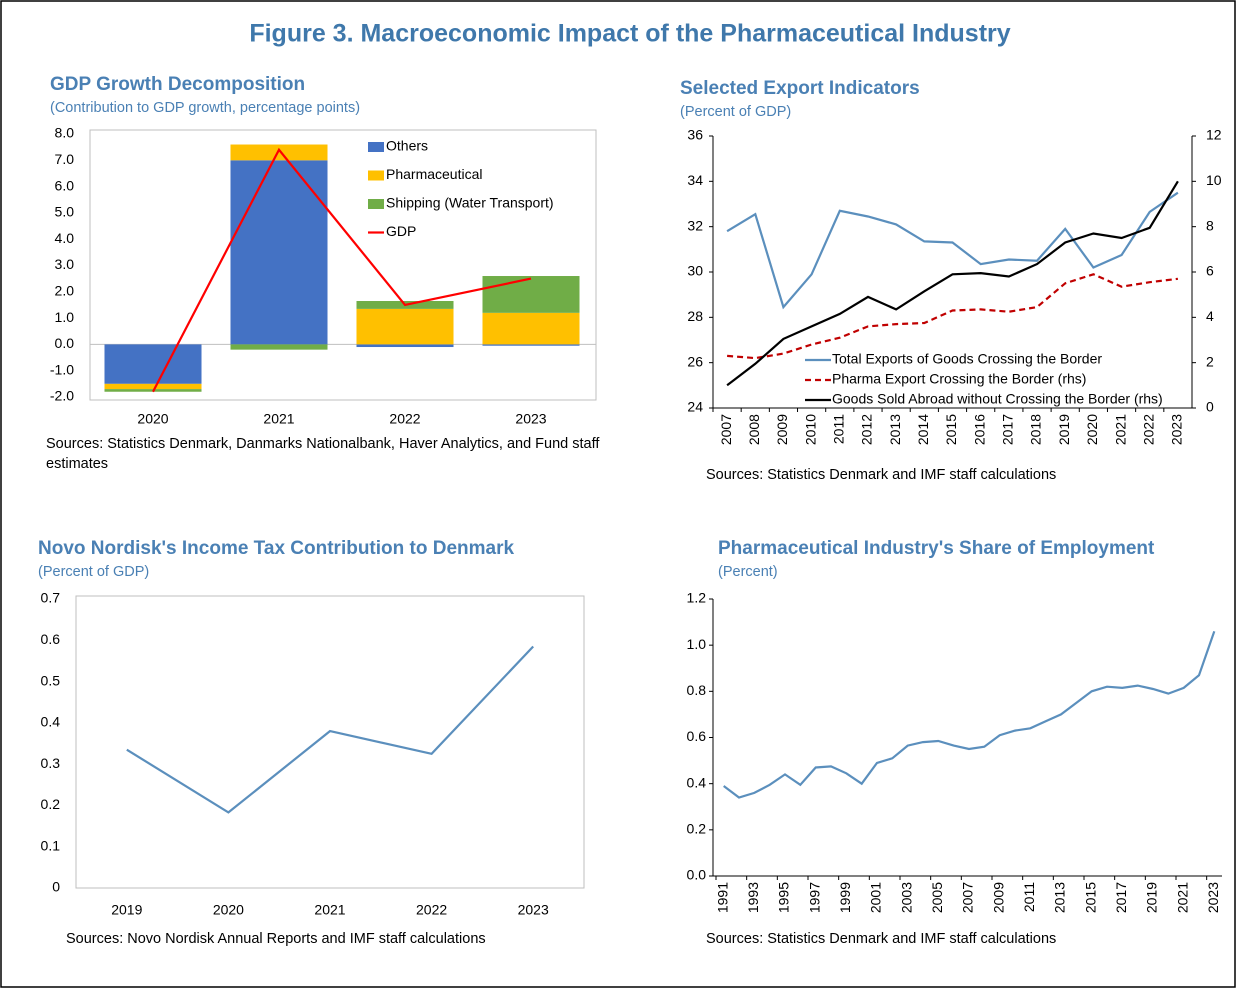 This screenshot has width=1238, height=990. What do you see at coordinates (51, 845) in the screenshot?
I see `y-tick-label: 0.1` at bounding box center [51, 845].